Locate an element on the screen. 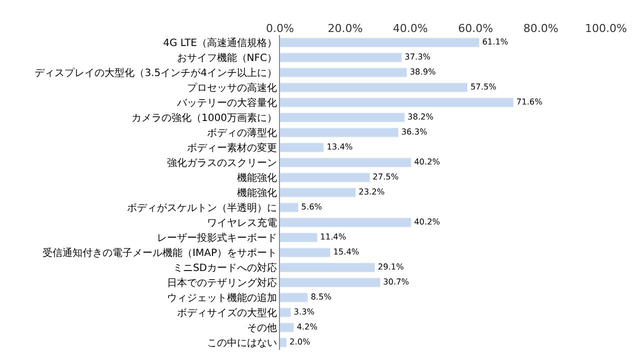 The width and height of the screenshot is (640, 358). data-label: 30.7% is located at coordinates (396, 281).